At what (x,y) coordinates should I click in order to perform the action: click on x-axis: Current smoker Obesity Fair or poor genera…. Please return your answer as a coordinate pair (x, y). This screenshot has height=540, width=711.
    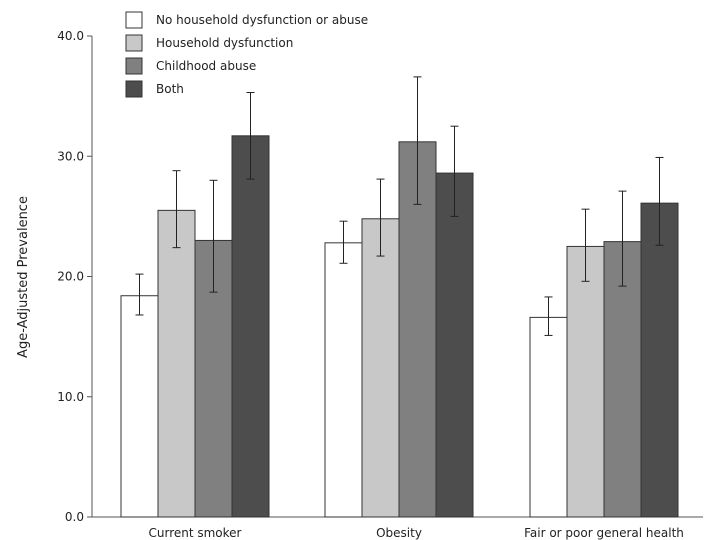
    Looking at the image, I should click on (397, 528).